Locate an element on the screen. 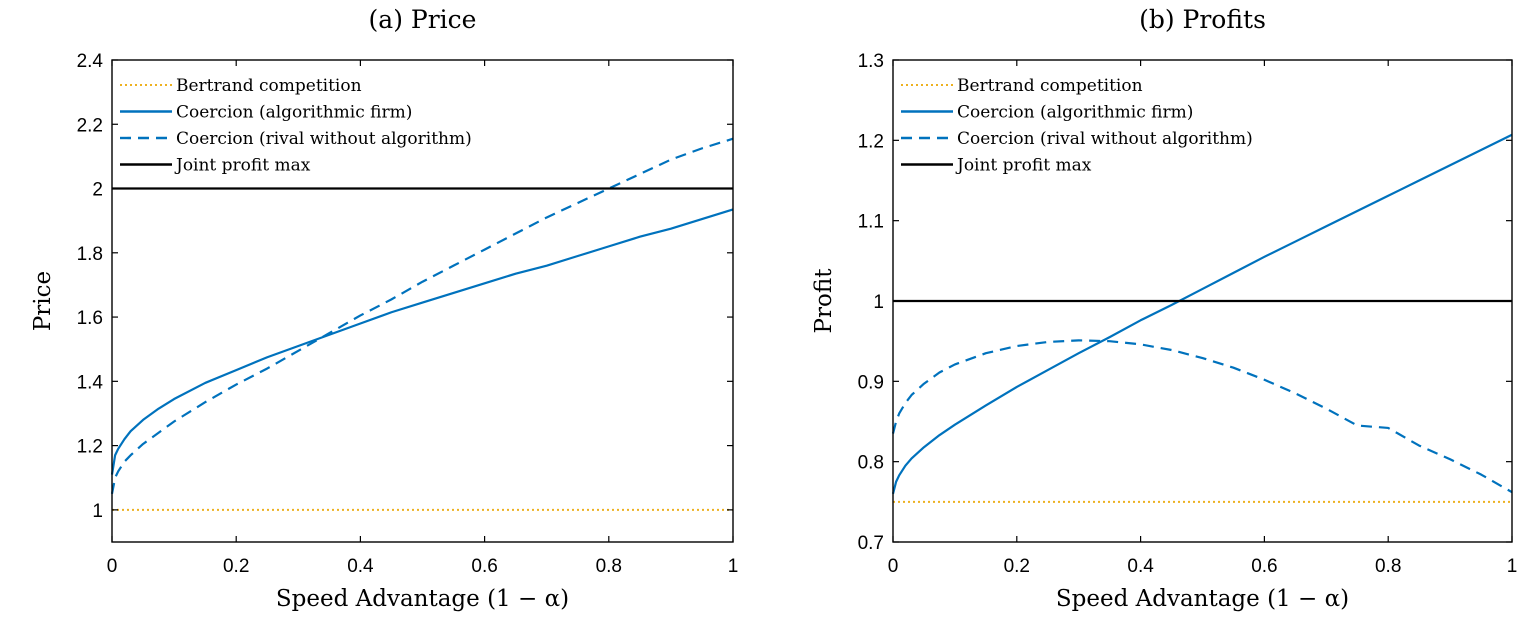 This screenshot has width=1533, height=620. y-tick-label: 0.9 is located at coordinates (871, 382).